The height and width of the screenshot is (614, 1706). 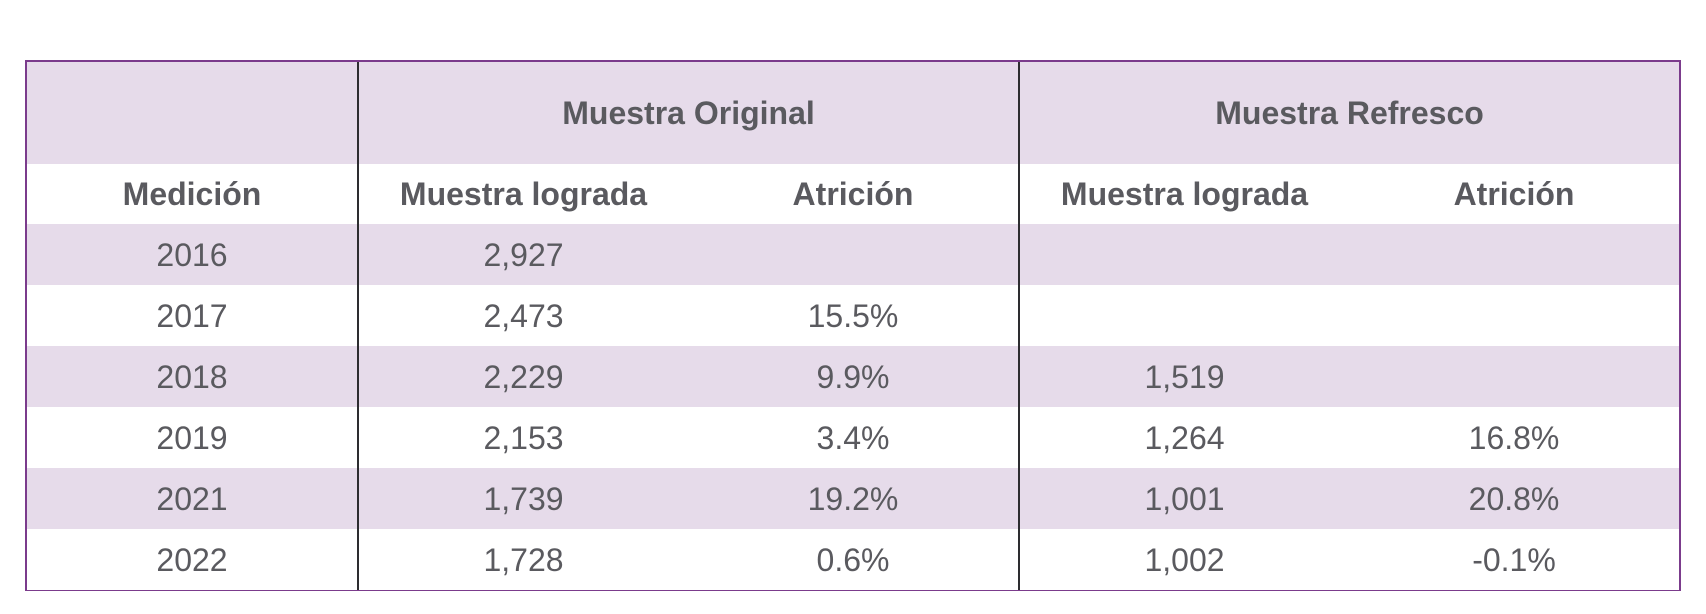 What do you see at coordinates (522, 559) in the screenshot?
I see `cell-original-muestra: 1,728` at bounding box center [522, 559].